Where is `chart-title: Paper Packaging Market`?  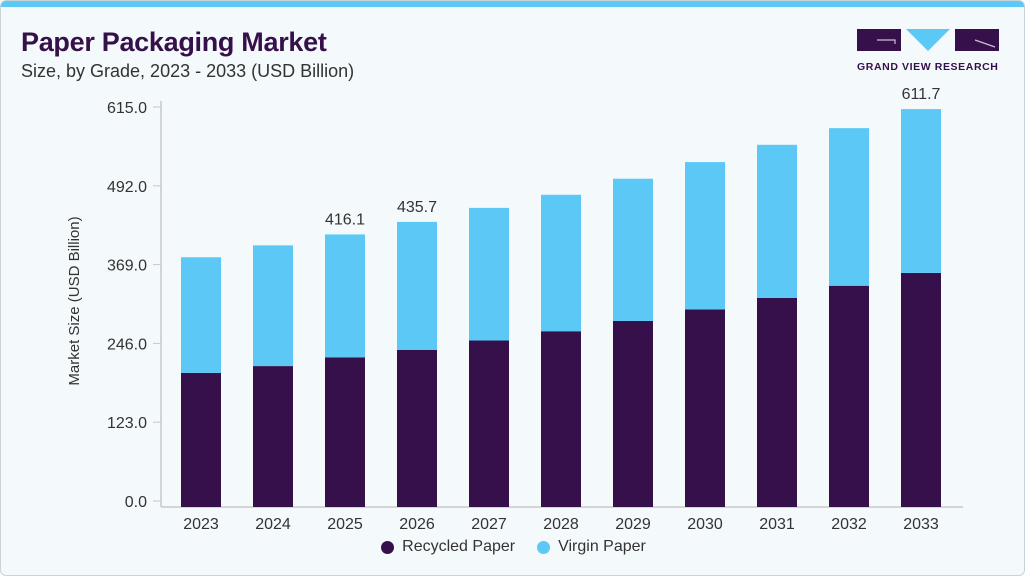
chart-title: Paper Packaging Market is located at coordinates (174, 42).